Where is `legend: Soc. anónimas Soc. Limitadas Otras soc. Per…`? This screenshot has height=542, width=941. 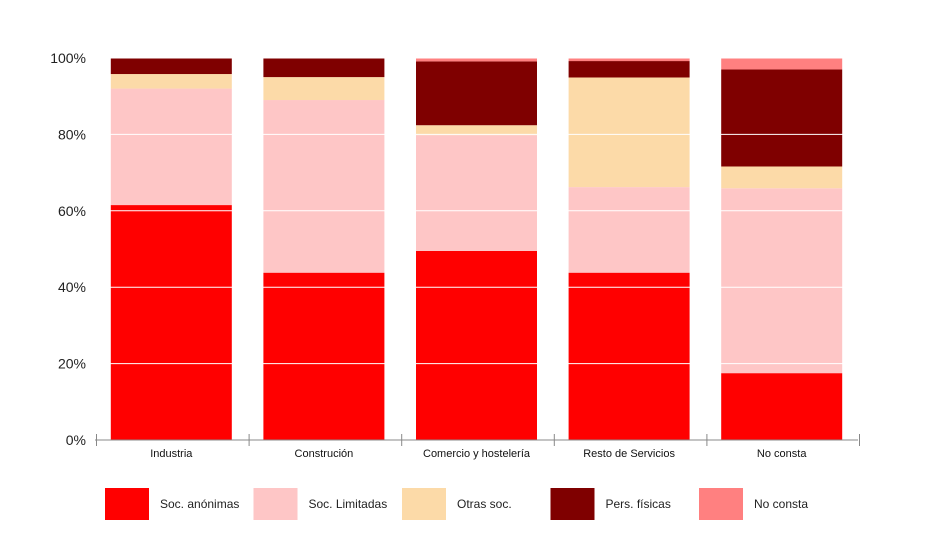 legend: Soc. anónimas Soc. Limitadas Otras soc. Per… is located at coordinates (456, 504).